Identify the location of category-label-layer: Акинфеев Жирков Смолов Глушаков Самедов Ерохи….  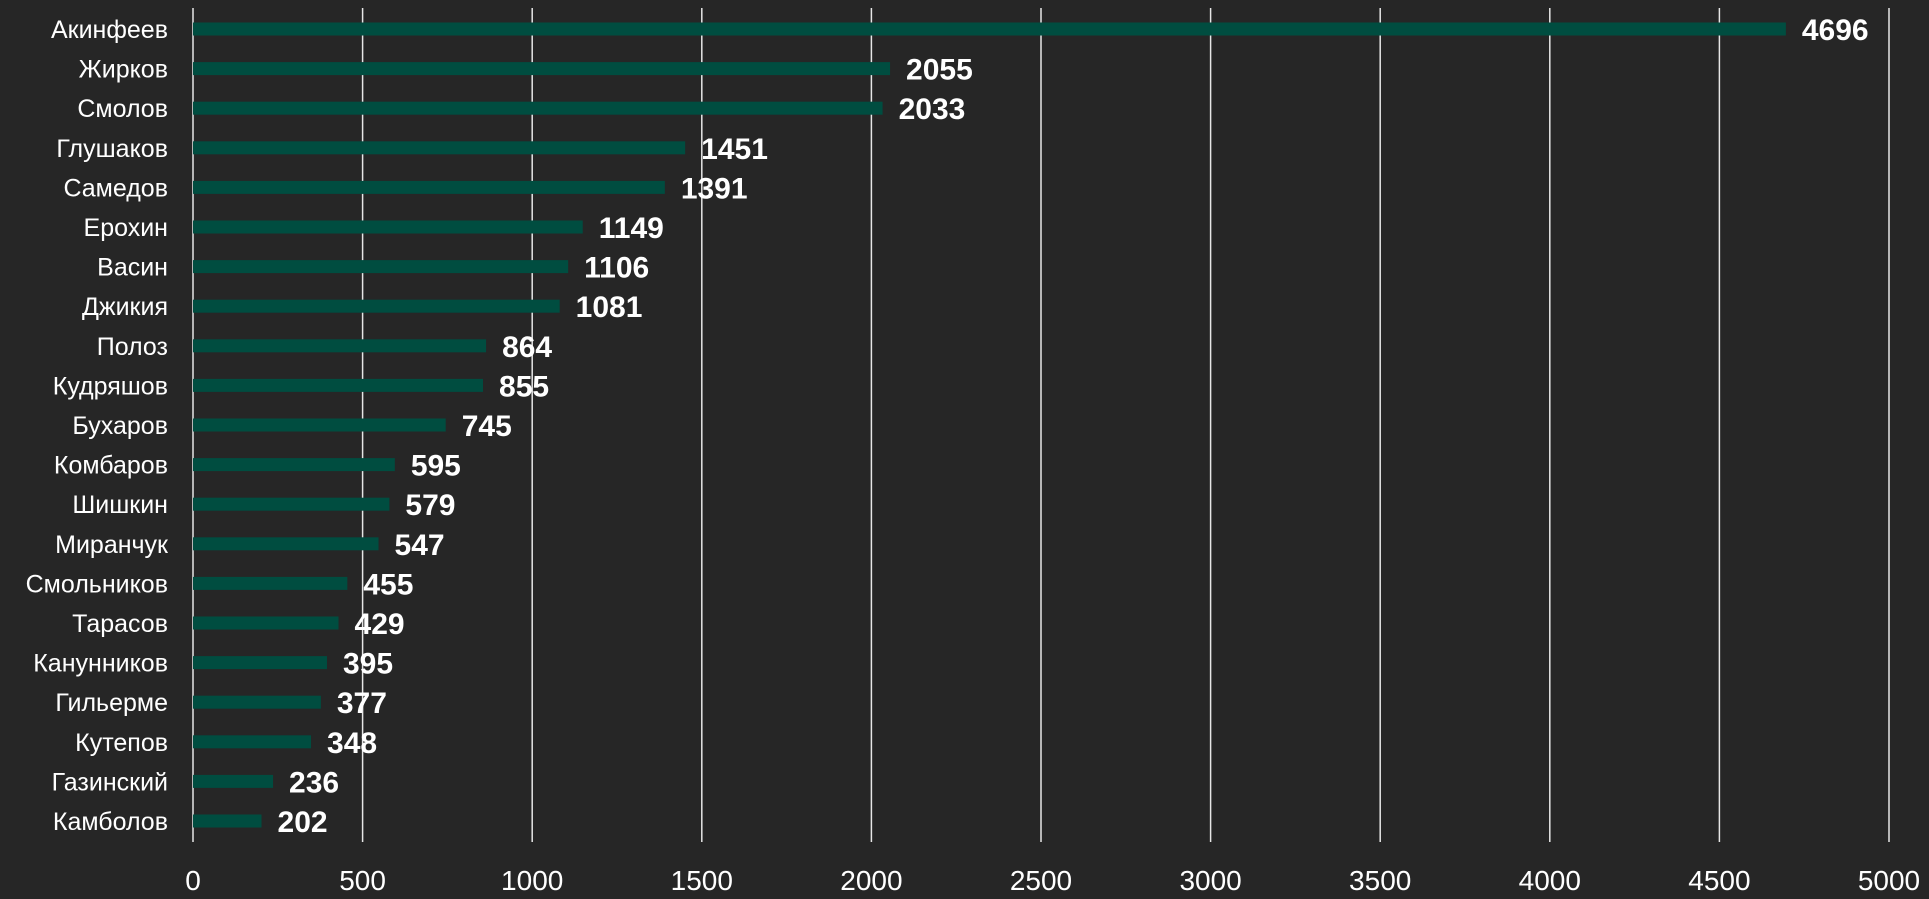
(97, 426).